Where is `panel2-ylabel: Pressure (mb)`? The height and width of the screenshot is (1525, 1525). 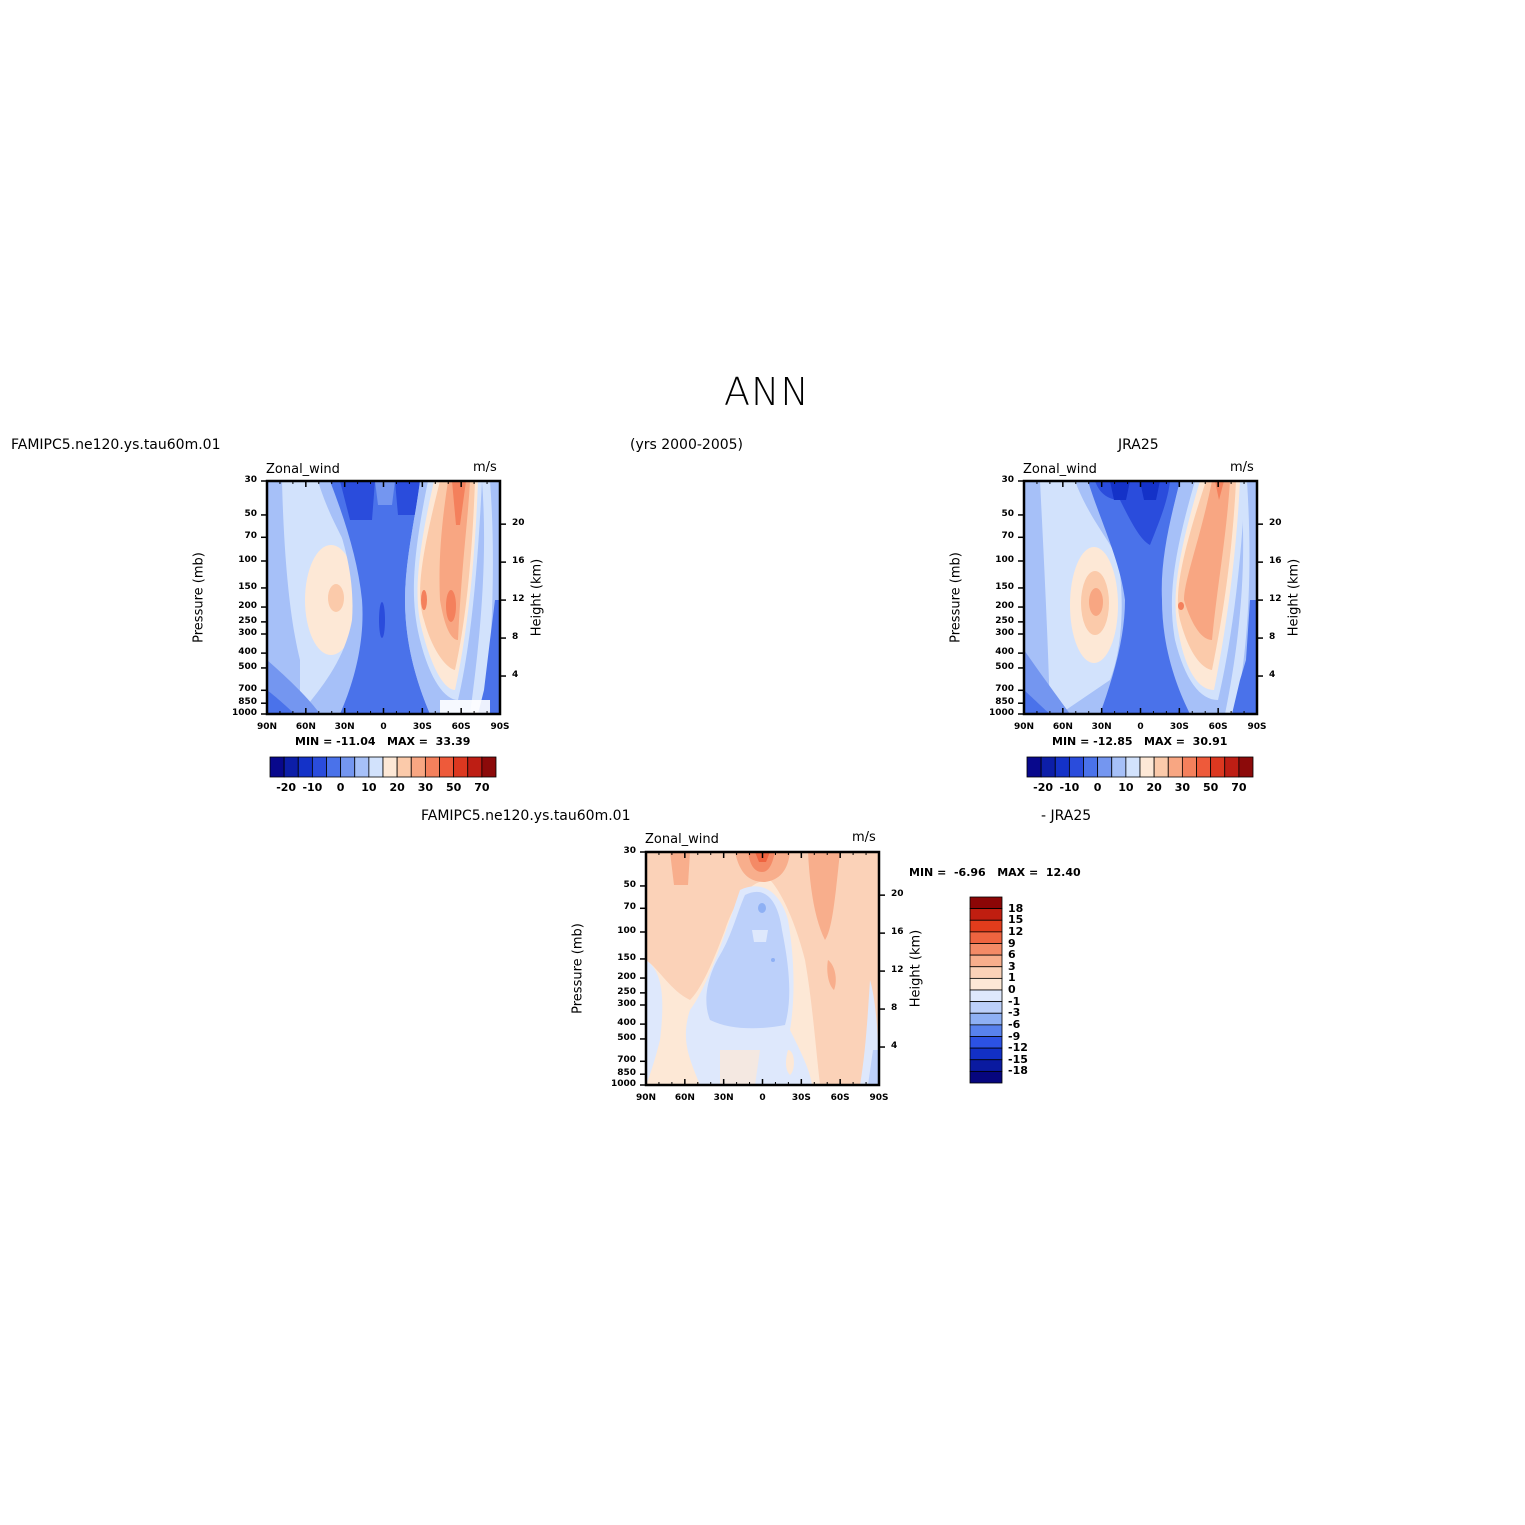
panel2-ylabel: Pressure (mb) is located at coordinates (956, 597).